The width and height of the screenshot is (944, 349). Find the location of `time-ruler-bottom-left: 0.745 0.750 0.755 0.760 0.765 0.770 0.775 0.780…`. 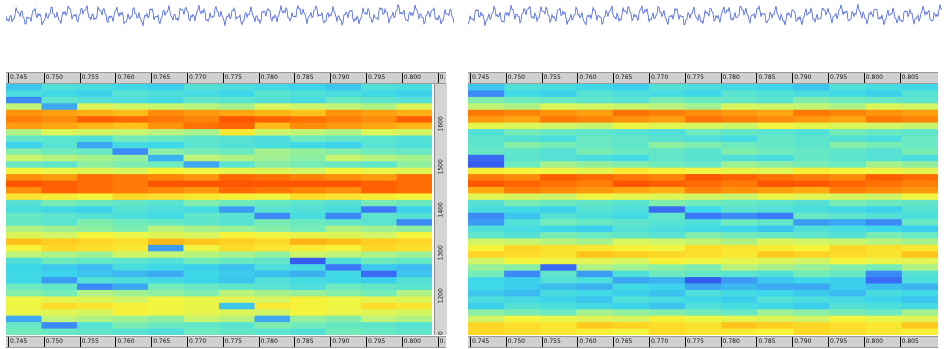

time-ruler-bottom-left: 0.745 0.750 0.755 0.760 0.765 0.770 0.775 0.780… is located at coordinates (226, 342).